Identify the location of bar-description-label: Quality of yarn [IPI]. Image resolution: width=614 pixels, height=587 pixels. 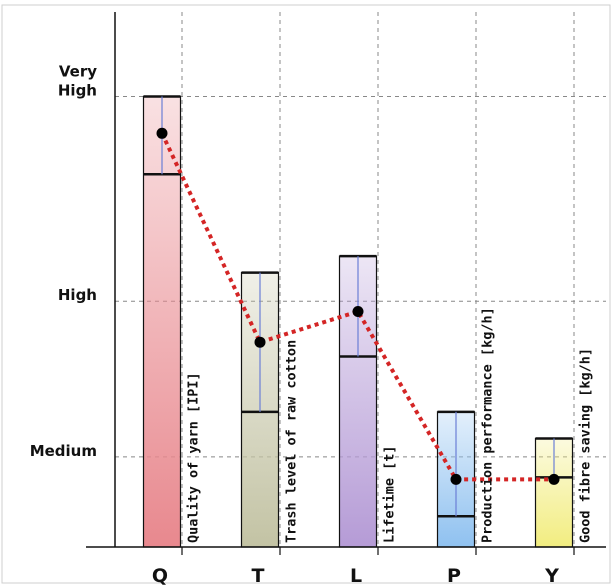
(194, 457).